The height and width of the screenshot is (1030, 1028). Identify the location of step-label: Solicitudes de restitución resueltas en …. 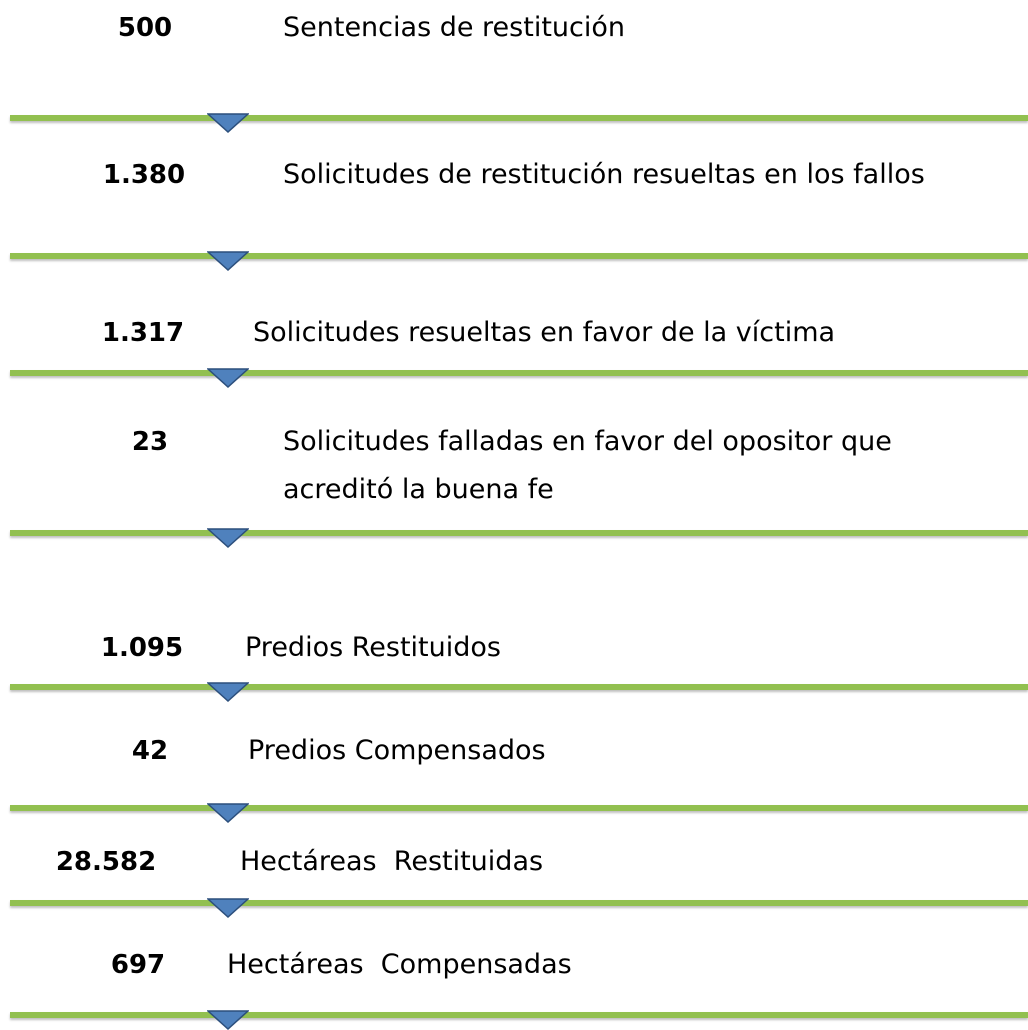
(604, 174).